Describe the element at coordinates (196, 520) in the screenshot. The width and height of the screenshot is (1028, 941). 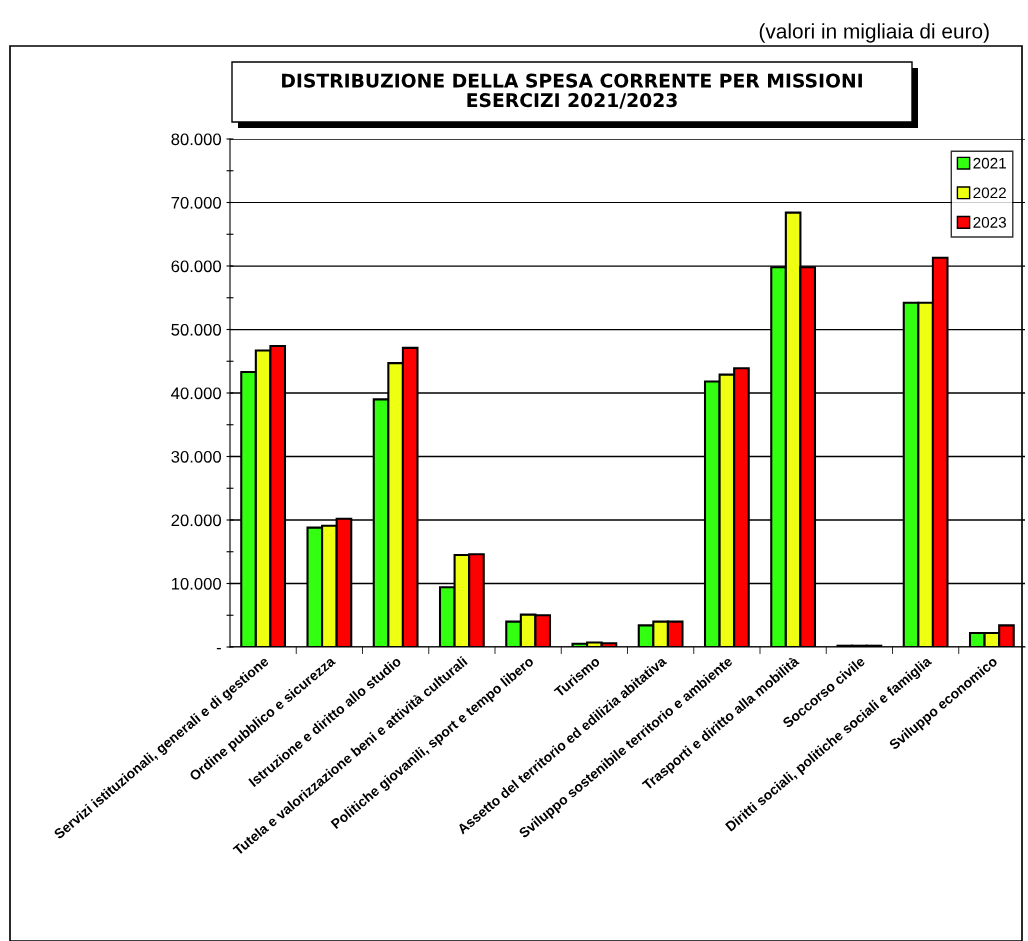
I see `y-tick-label: 20.000` at that location.